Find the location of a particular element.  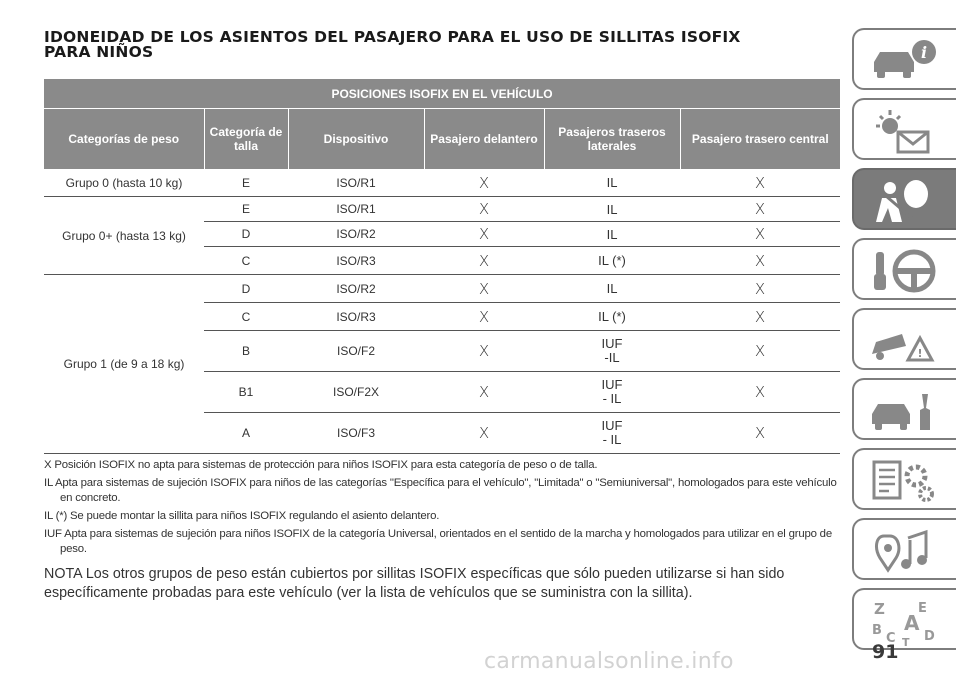

device-cell: ISO/F3 is located at coordinates (356, 433).